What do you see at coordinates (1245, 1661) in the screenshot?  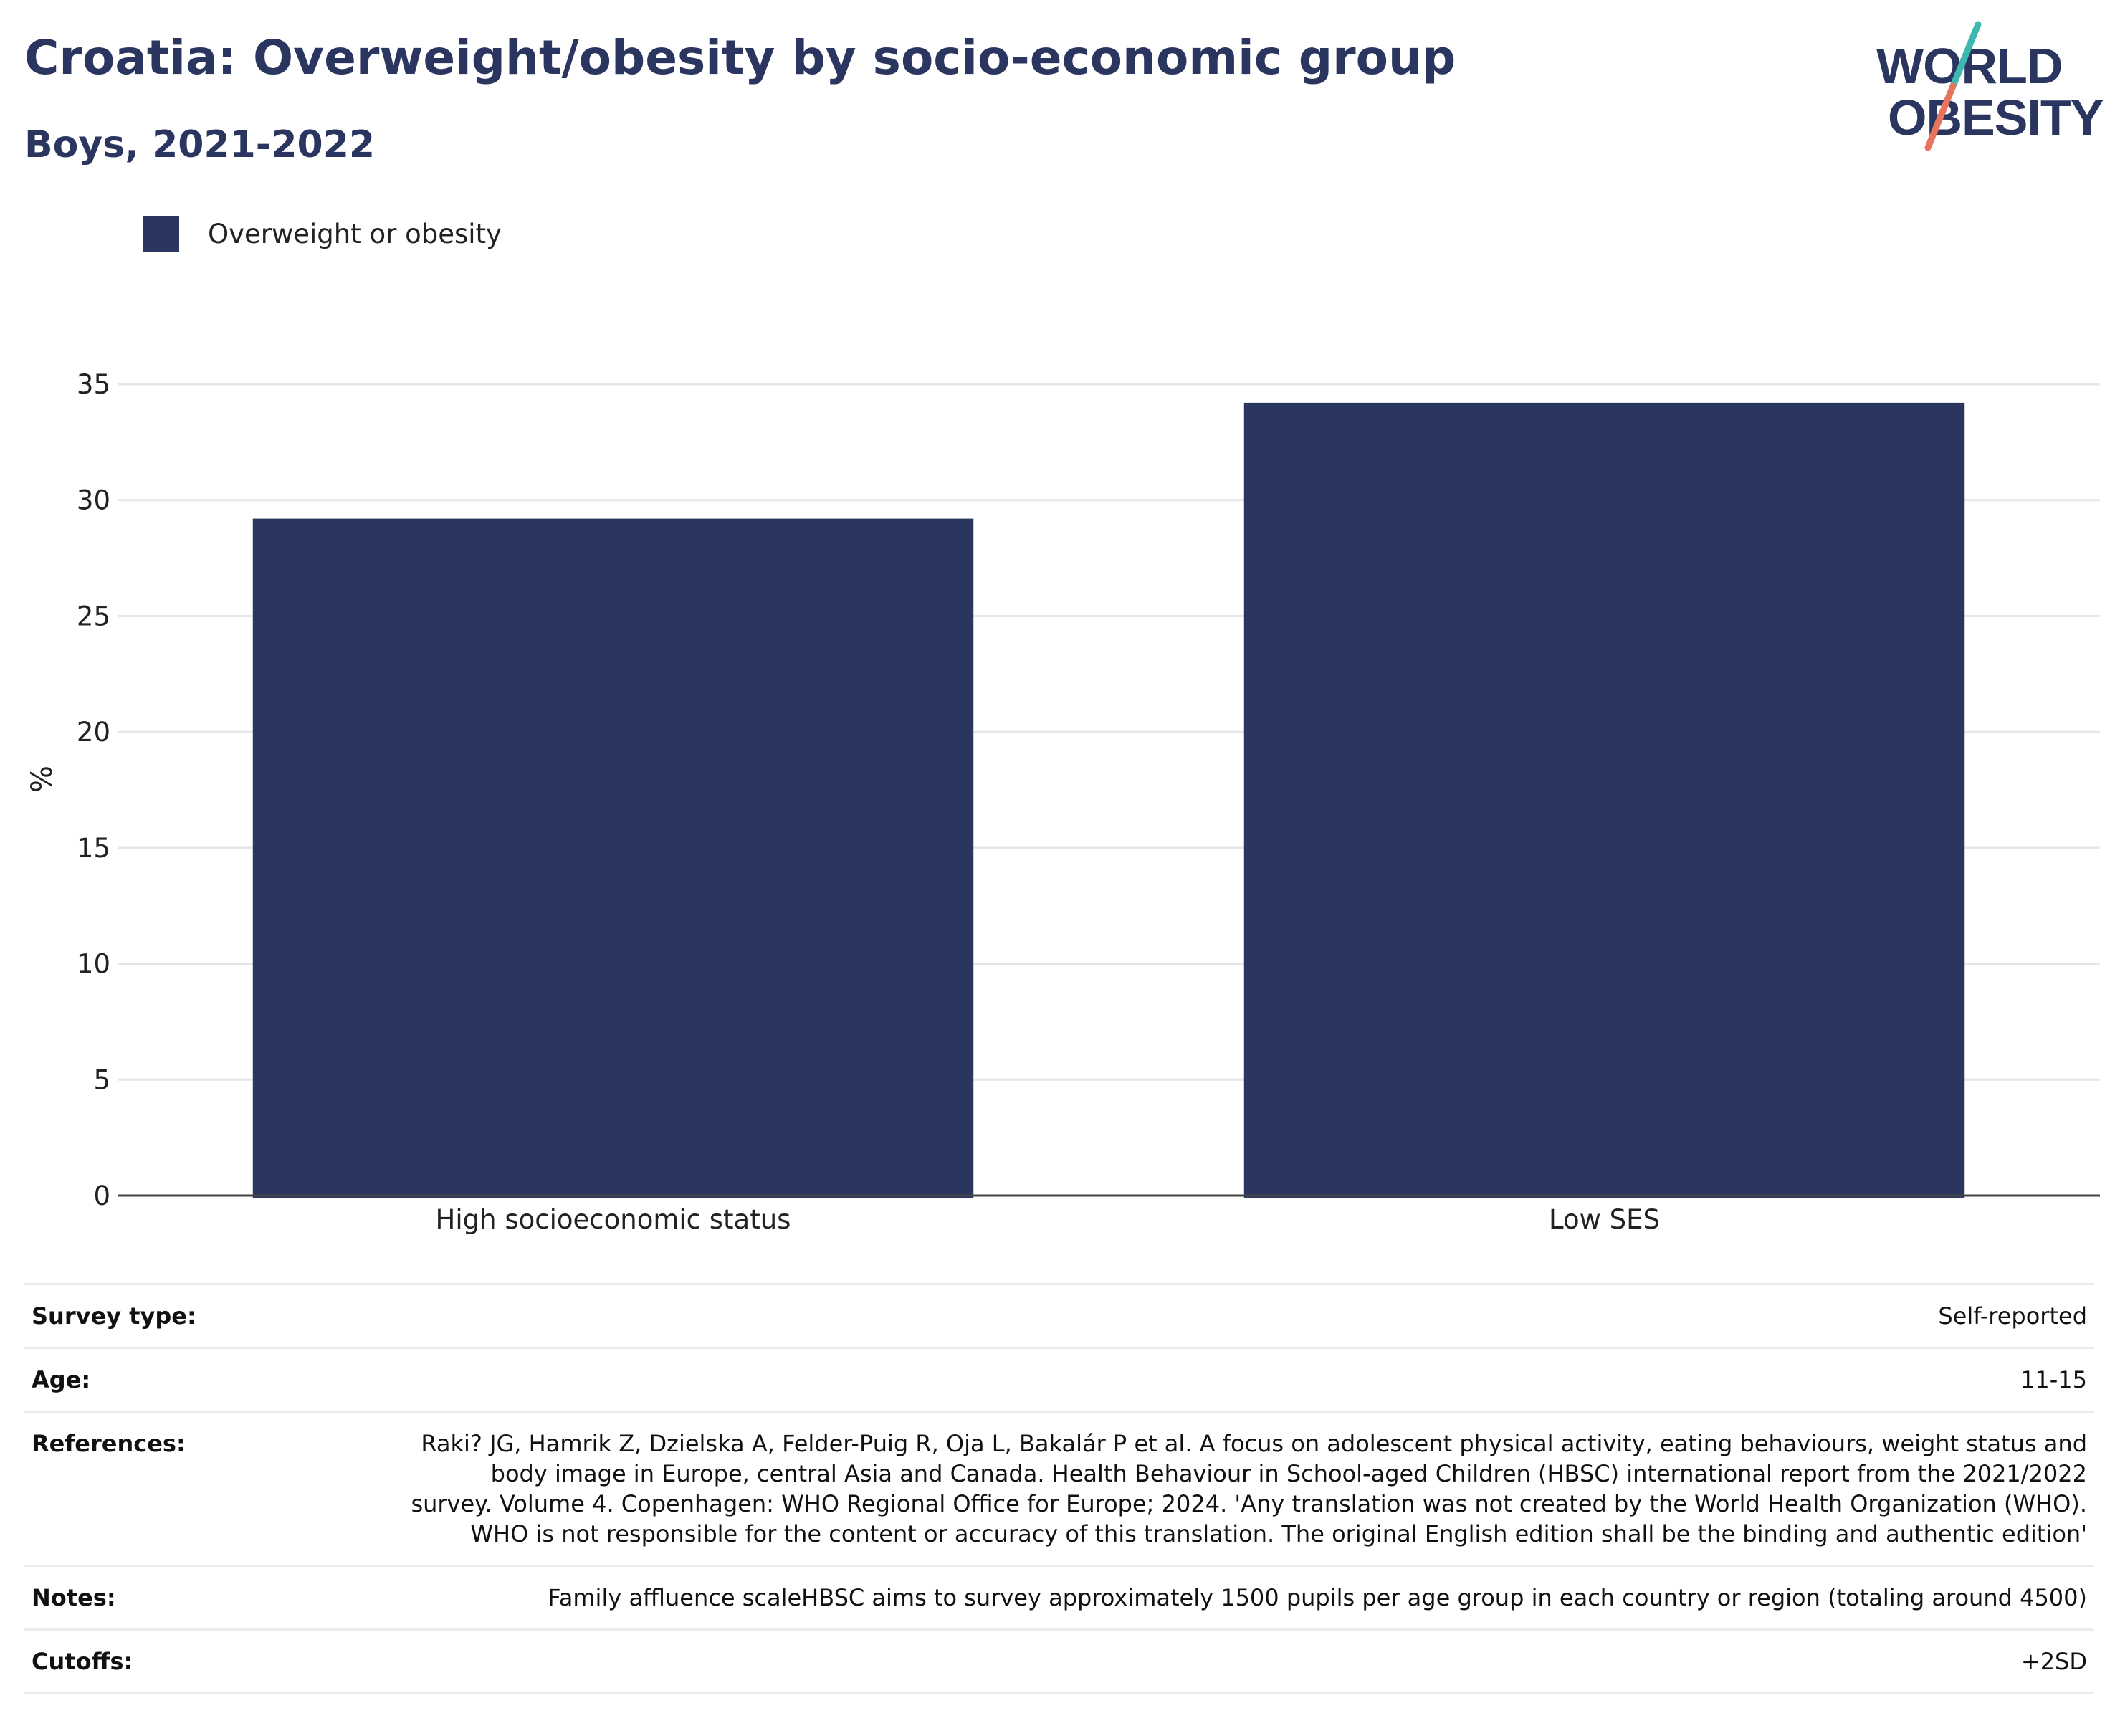 I see `info-value: +2SD` at bounding box center [1245, 1661].